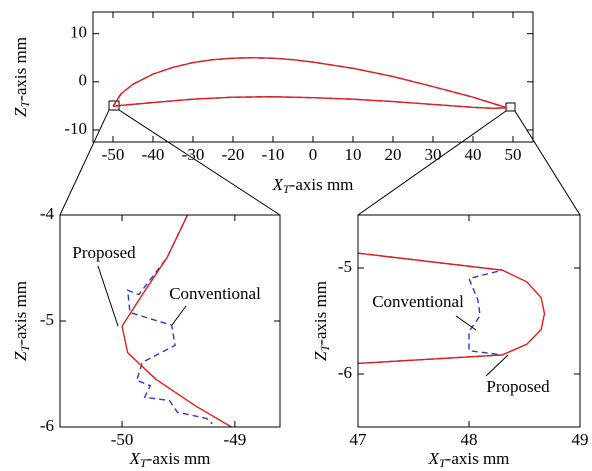 This screenshot has height=471, width=592. Describe the element at coordinates (510, 107) in the screenshot. I see `zoom-box` at that location.